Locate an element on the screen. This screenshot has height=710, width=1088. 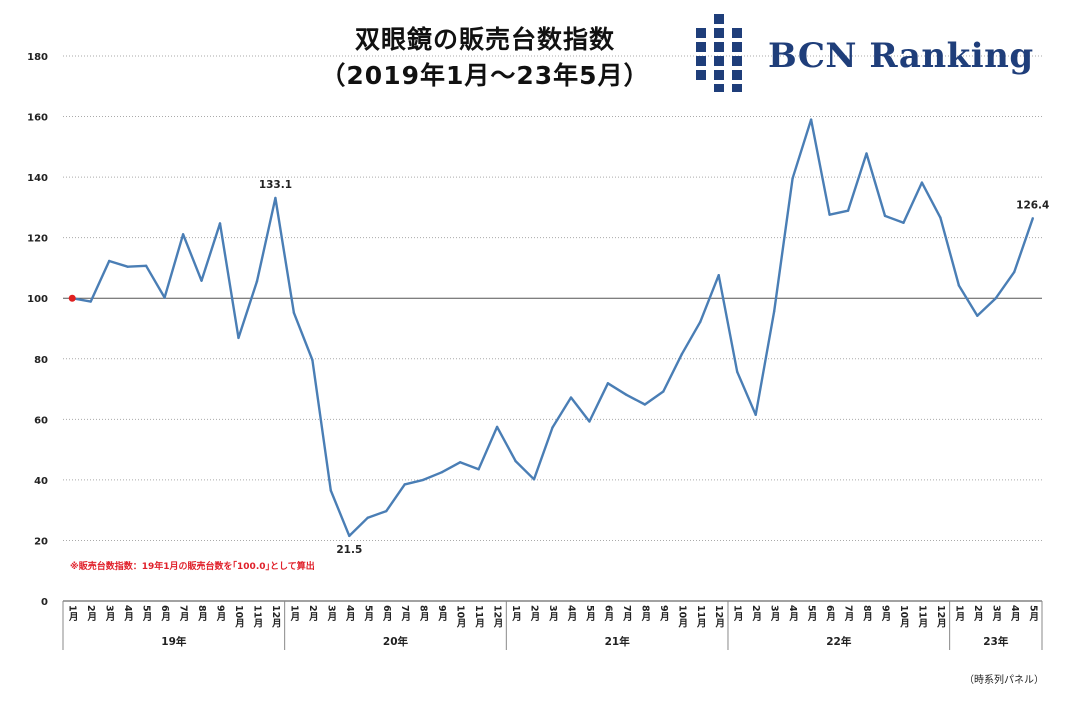
y-tick-label: 120 is located at coordinates (37, 239).